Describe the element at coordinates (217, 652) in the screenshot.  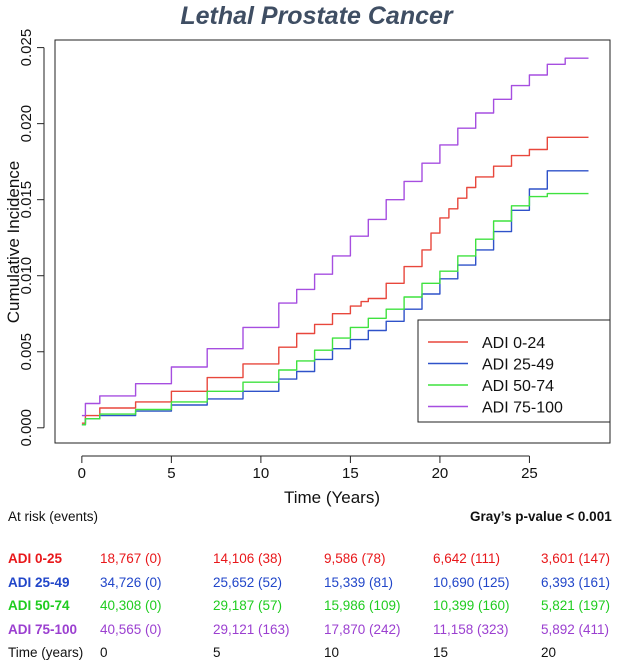
I see `risk-cell: 5` at that location.